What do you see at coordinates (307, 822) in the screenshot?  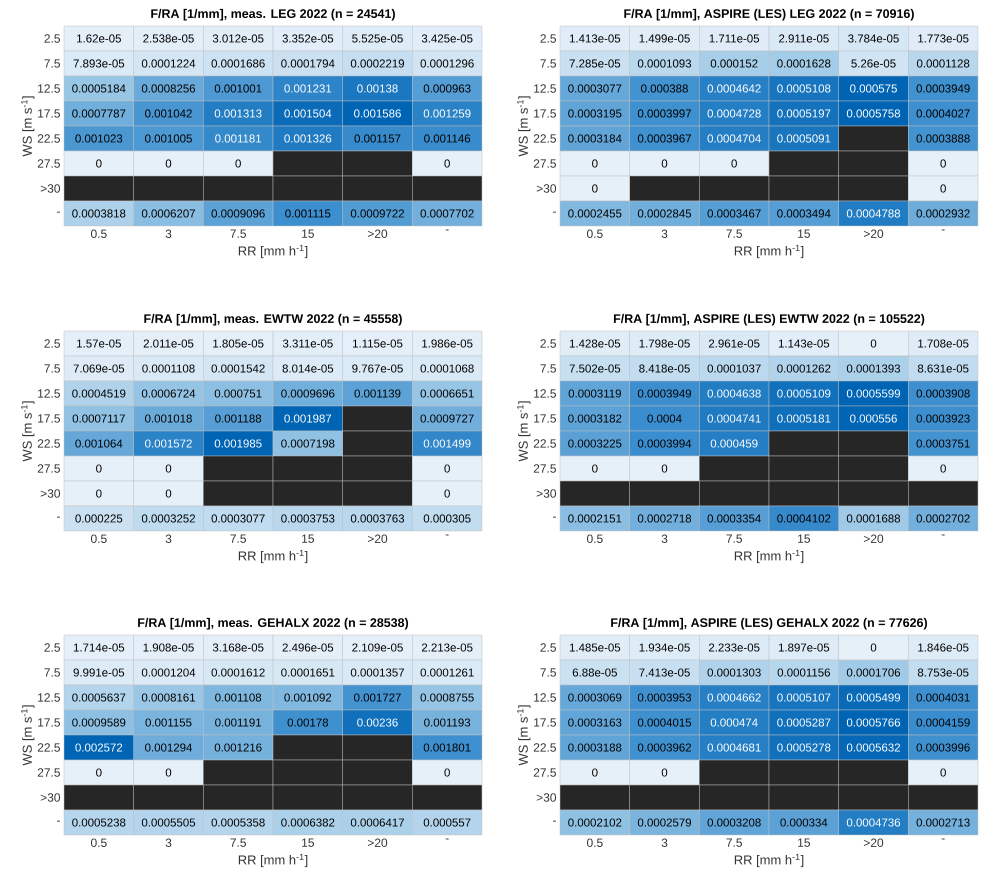 I see `data-label: 0.0006382` at bounding box center [307, 822].